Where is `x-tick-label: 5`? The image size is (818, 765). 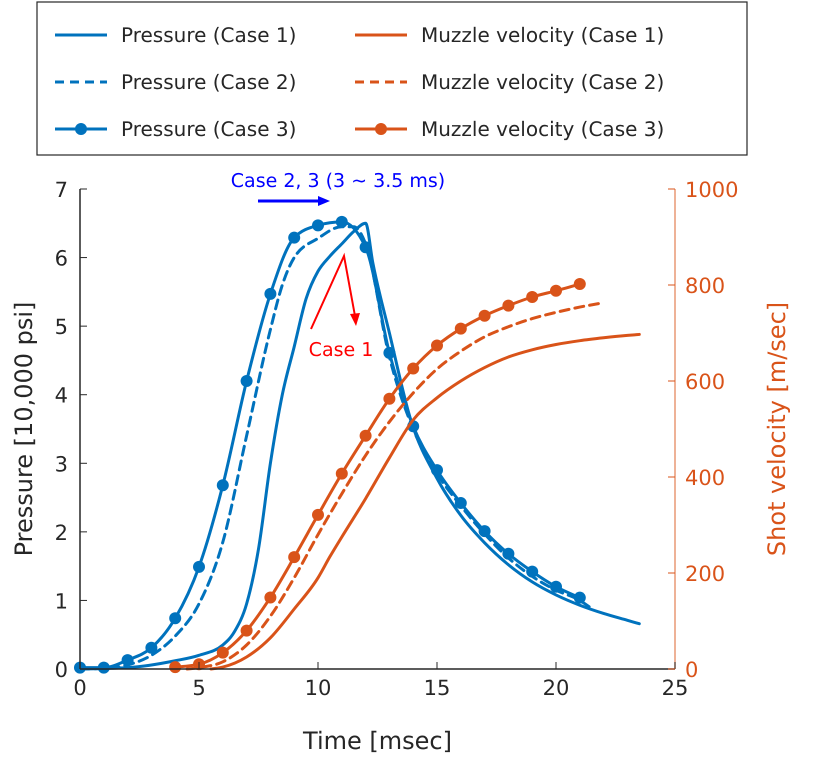
x-tick-label: 5 is located at coordinates (199, 688).